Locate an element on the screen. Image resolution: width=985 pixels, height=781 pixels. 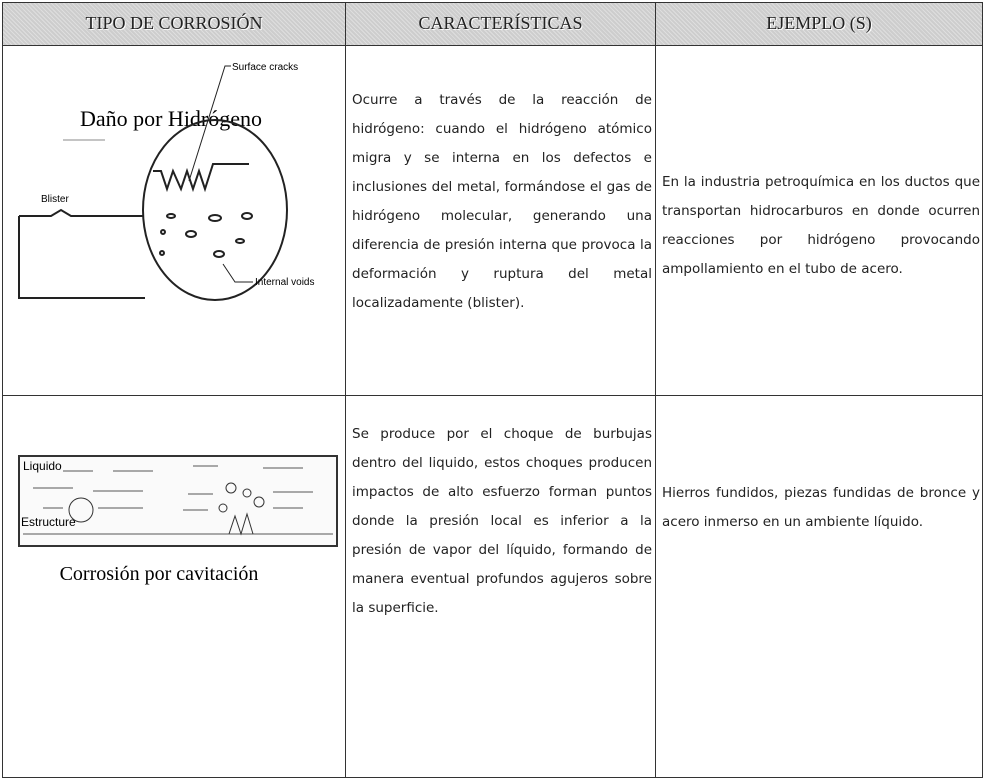
header-cell: TIPO DE CORROSIÓN is located at coordinates (174, 24).